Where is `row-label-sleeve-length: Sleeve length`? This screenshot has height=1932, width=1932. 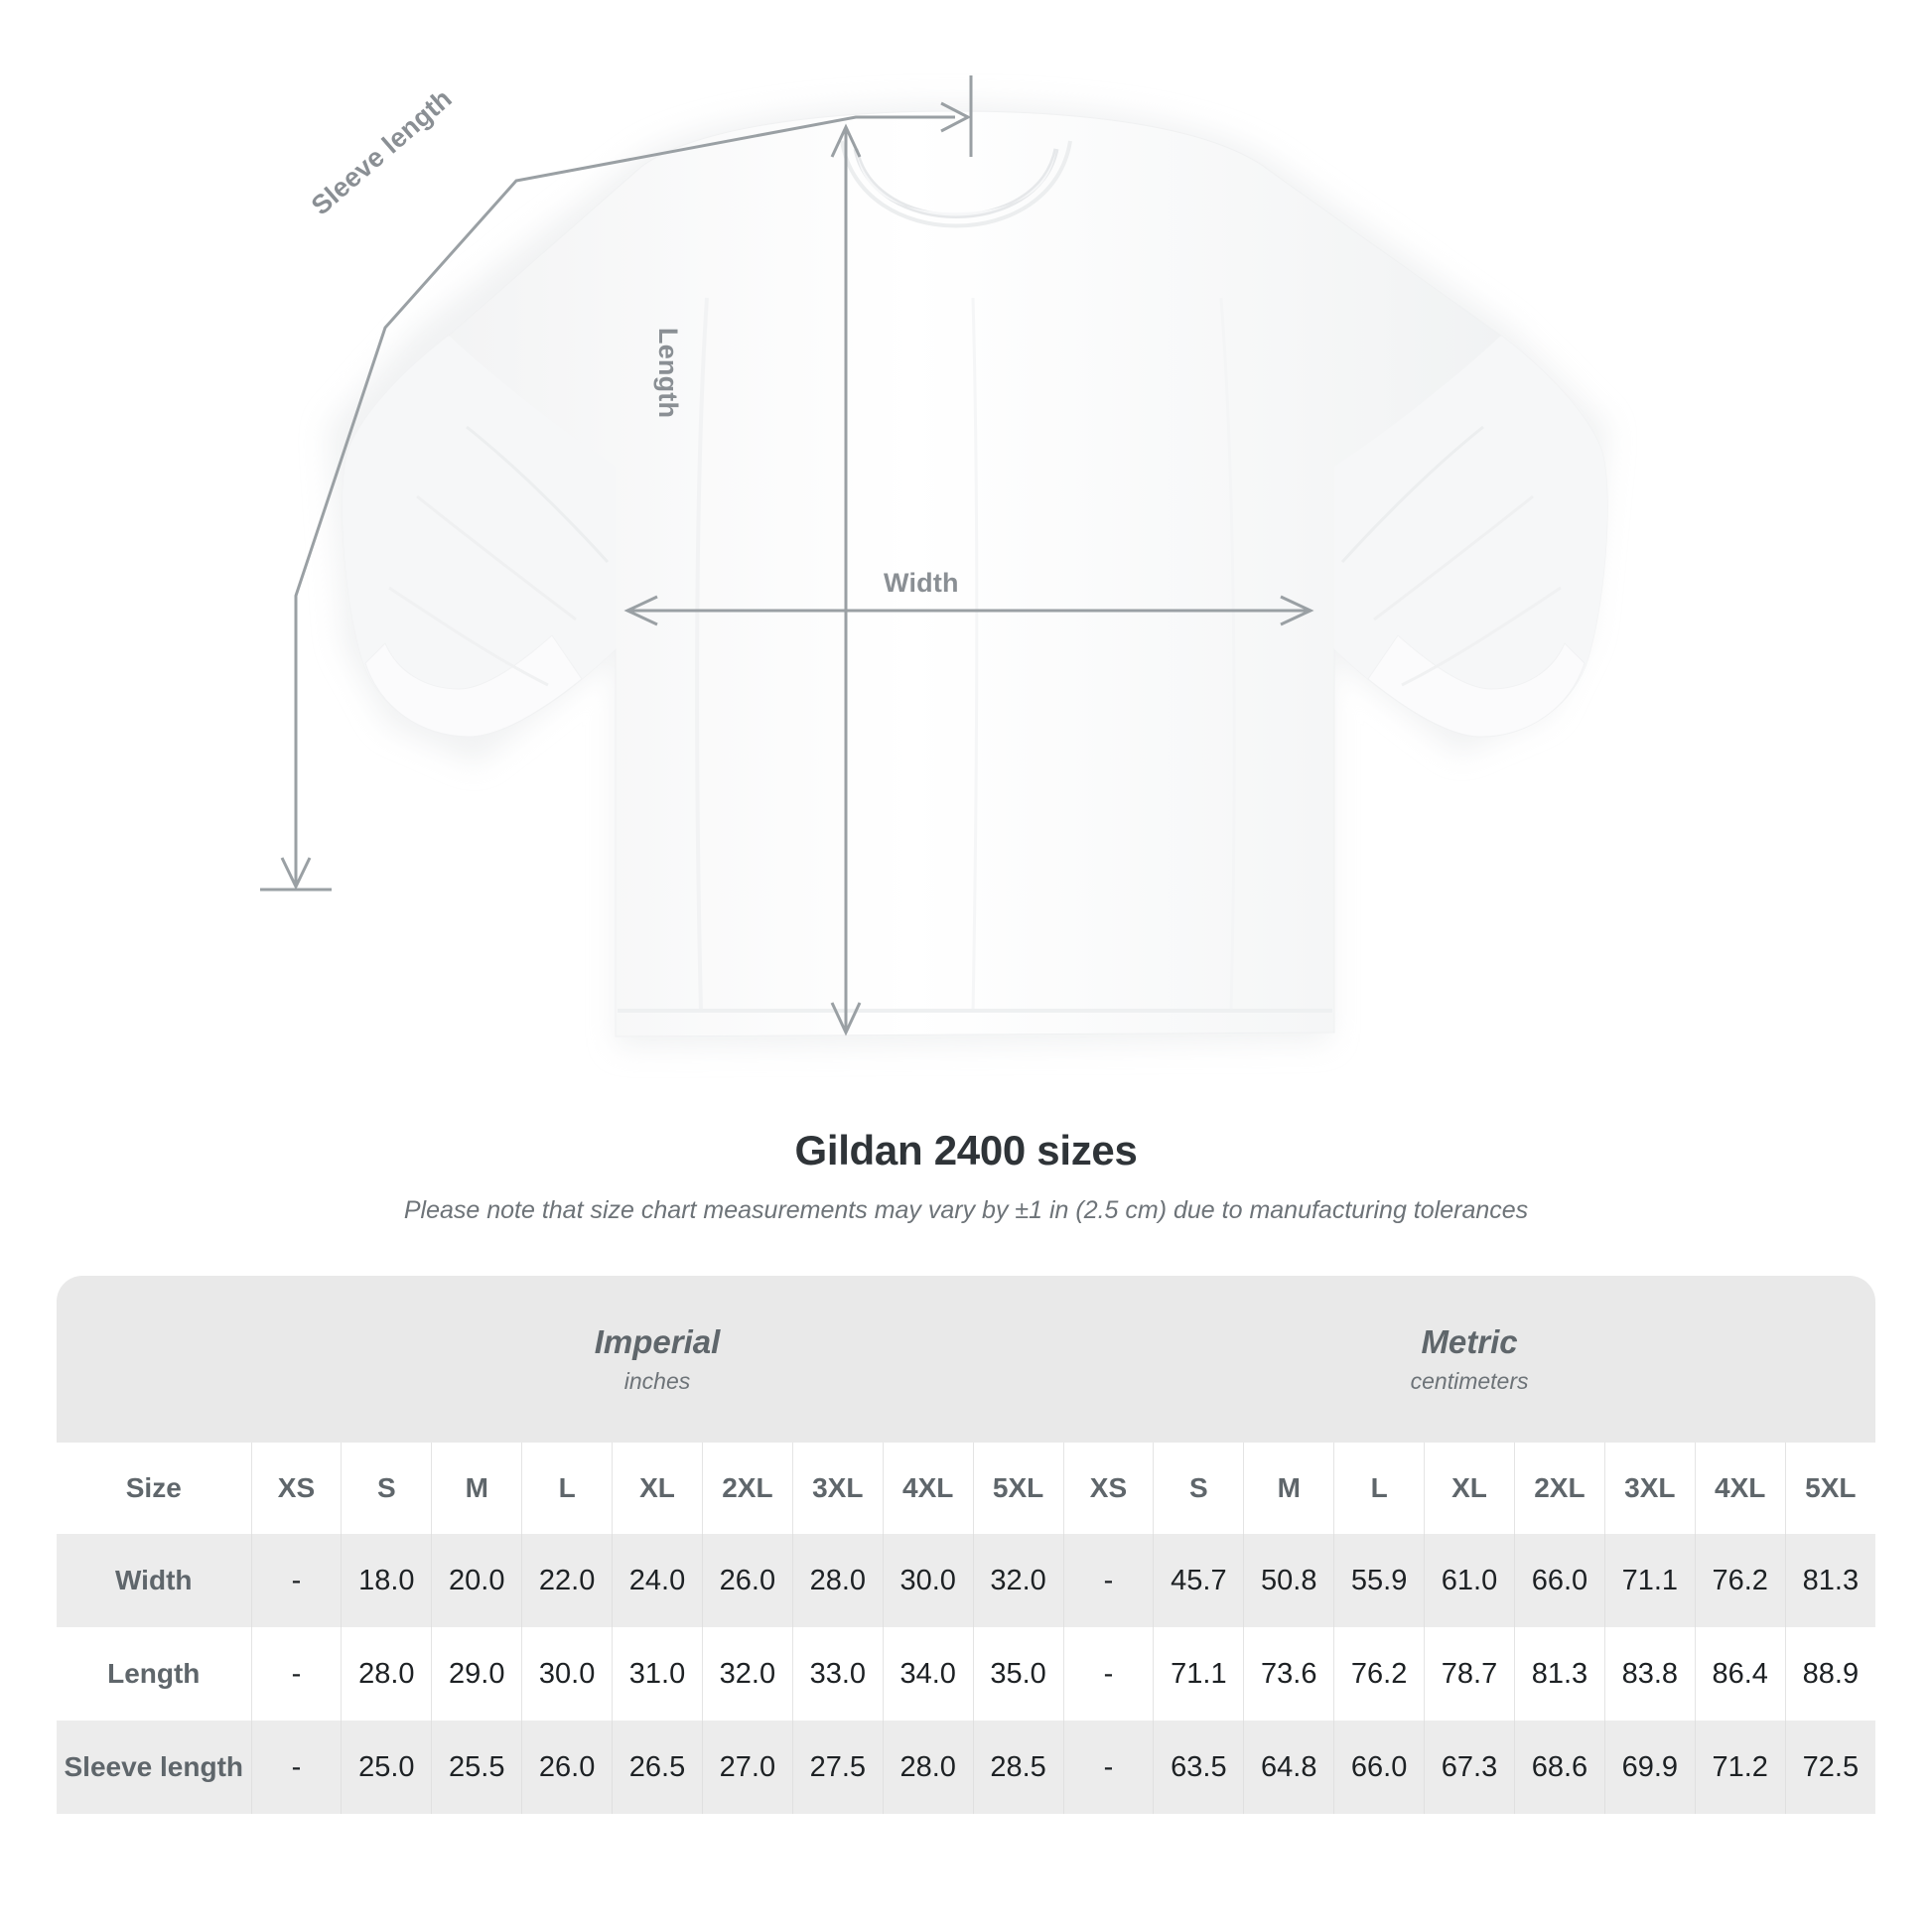 row-label-sleeve-length: Sleeve length is located at coordinates (154, 1767).